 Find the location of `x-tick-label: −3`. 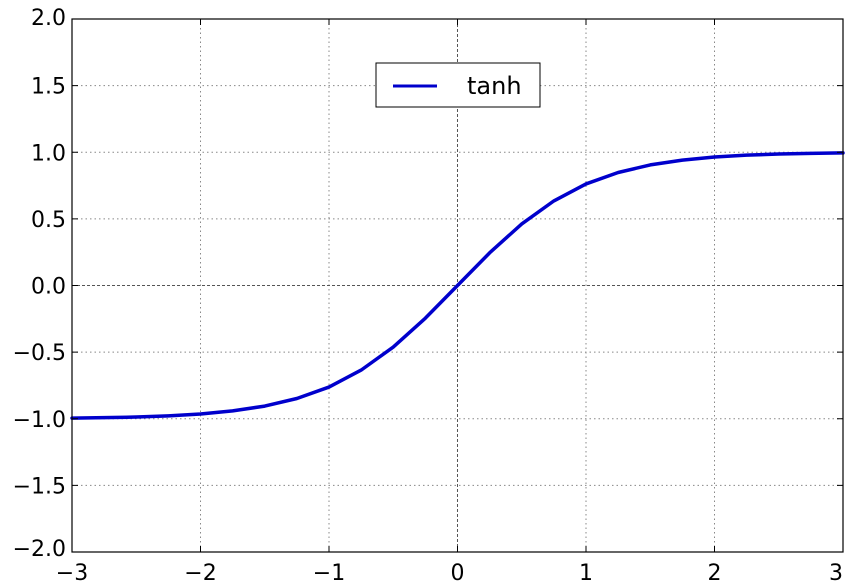

x-tick-label: −3 is located at coordinates (72, 571).